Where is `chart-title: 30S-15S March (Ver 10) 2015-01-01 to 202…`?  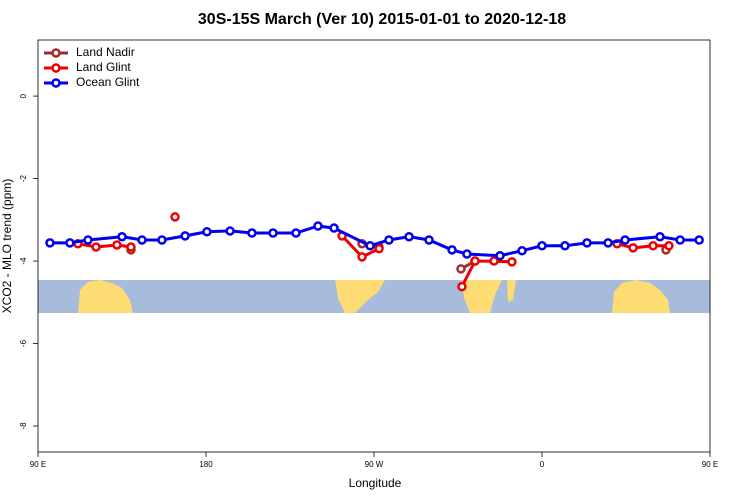 chart-title: 30S-15S March (Ver 10) 2015-01-01 to 202… is located at coordinates (382, 19).